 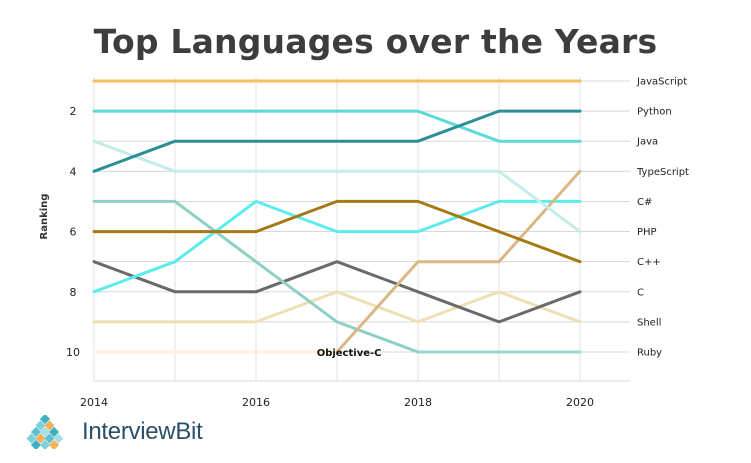 What do you see at coordinates (337, 231) in the screenshot?
I see `series-line-cpp` at bounding box center [337, 231].